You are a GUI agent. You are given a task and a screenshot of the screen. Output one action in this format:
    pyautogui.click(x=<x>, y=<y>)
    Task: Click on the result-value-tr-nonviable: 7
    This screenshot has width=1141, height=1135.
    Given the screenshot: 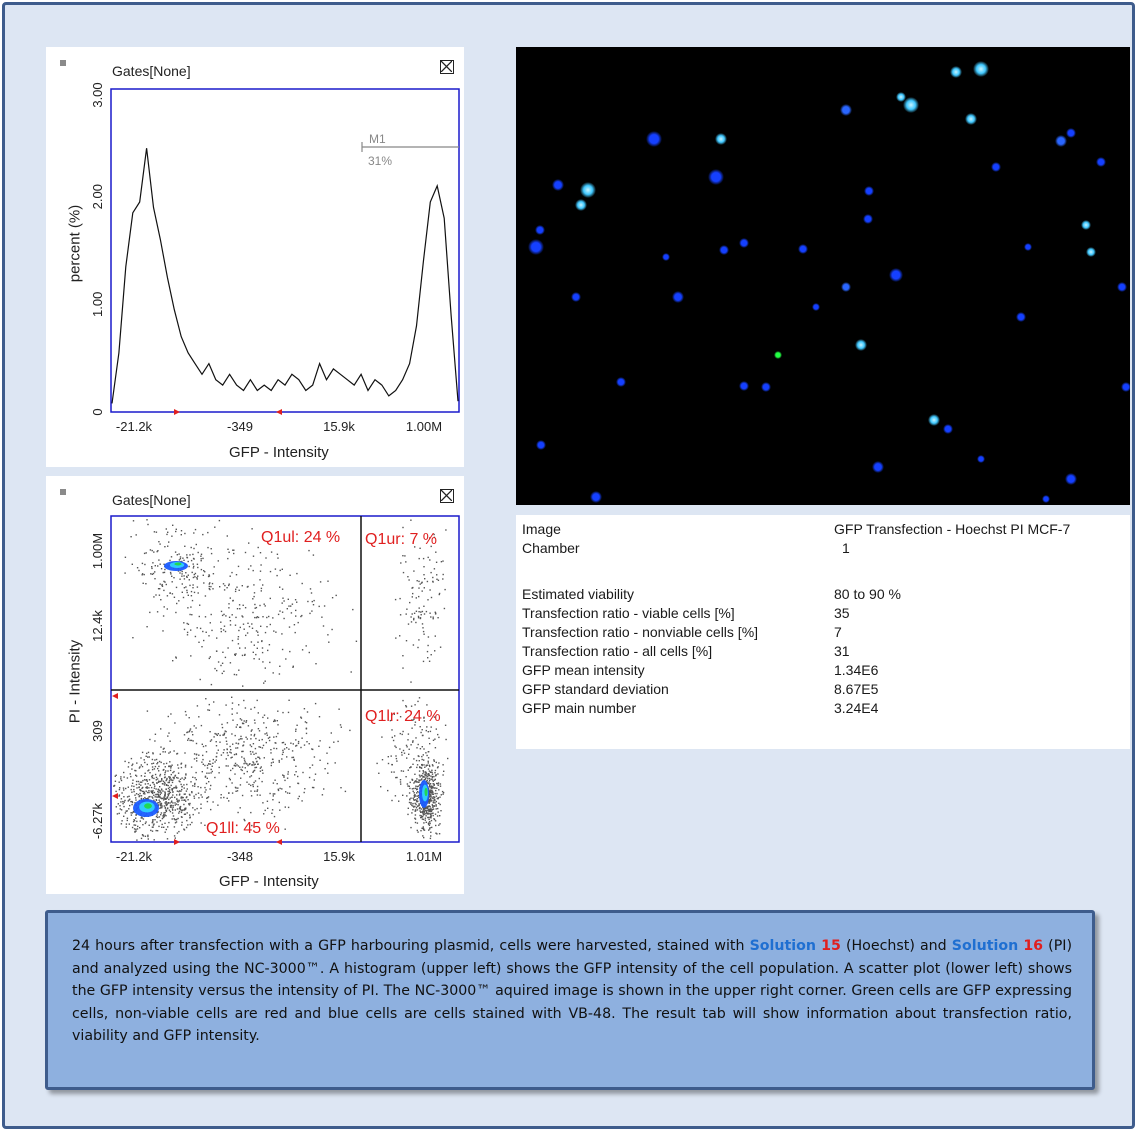 What is the action you would take?
    pyautogui.click(x=838, y=632)
    